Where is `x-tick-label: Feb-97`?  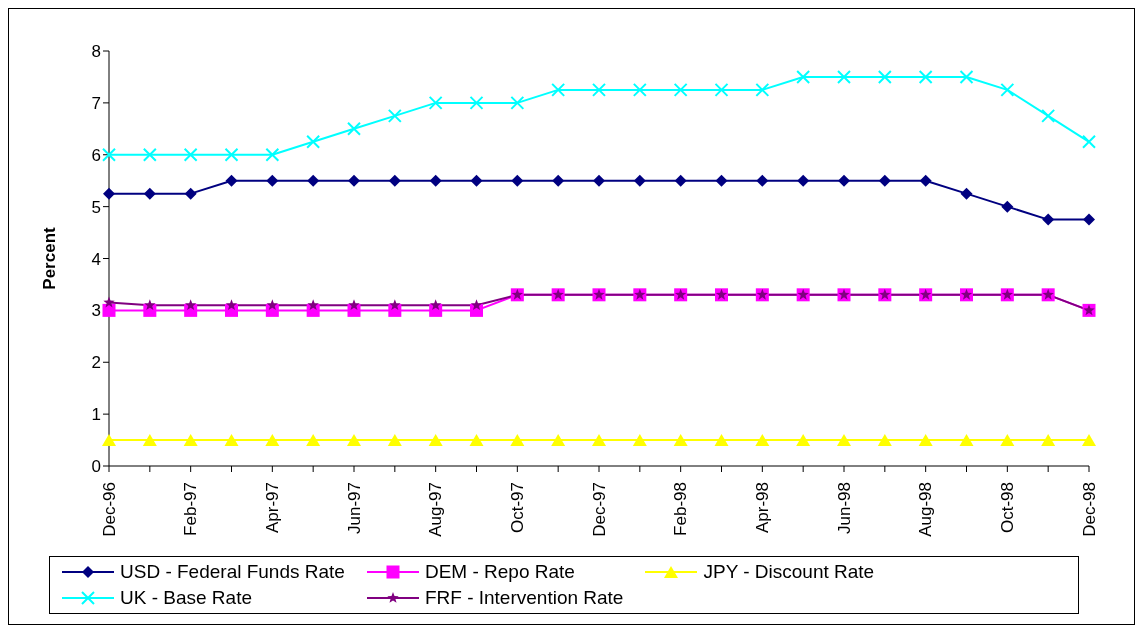
x-tick-label: Feb-97 is located at coordinates (191, 509).